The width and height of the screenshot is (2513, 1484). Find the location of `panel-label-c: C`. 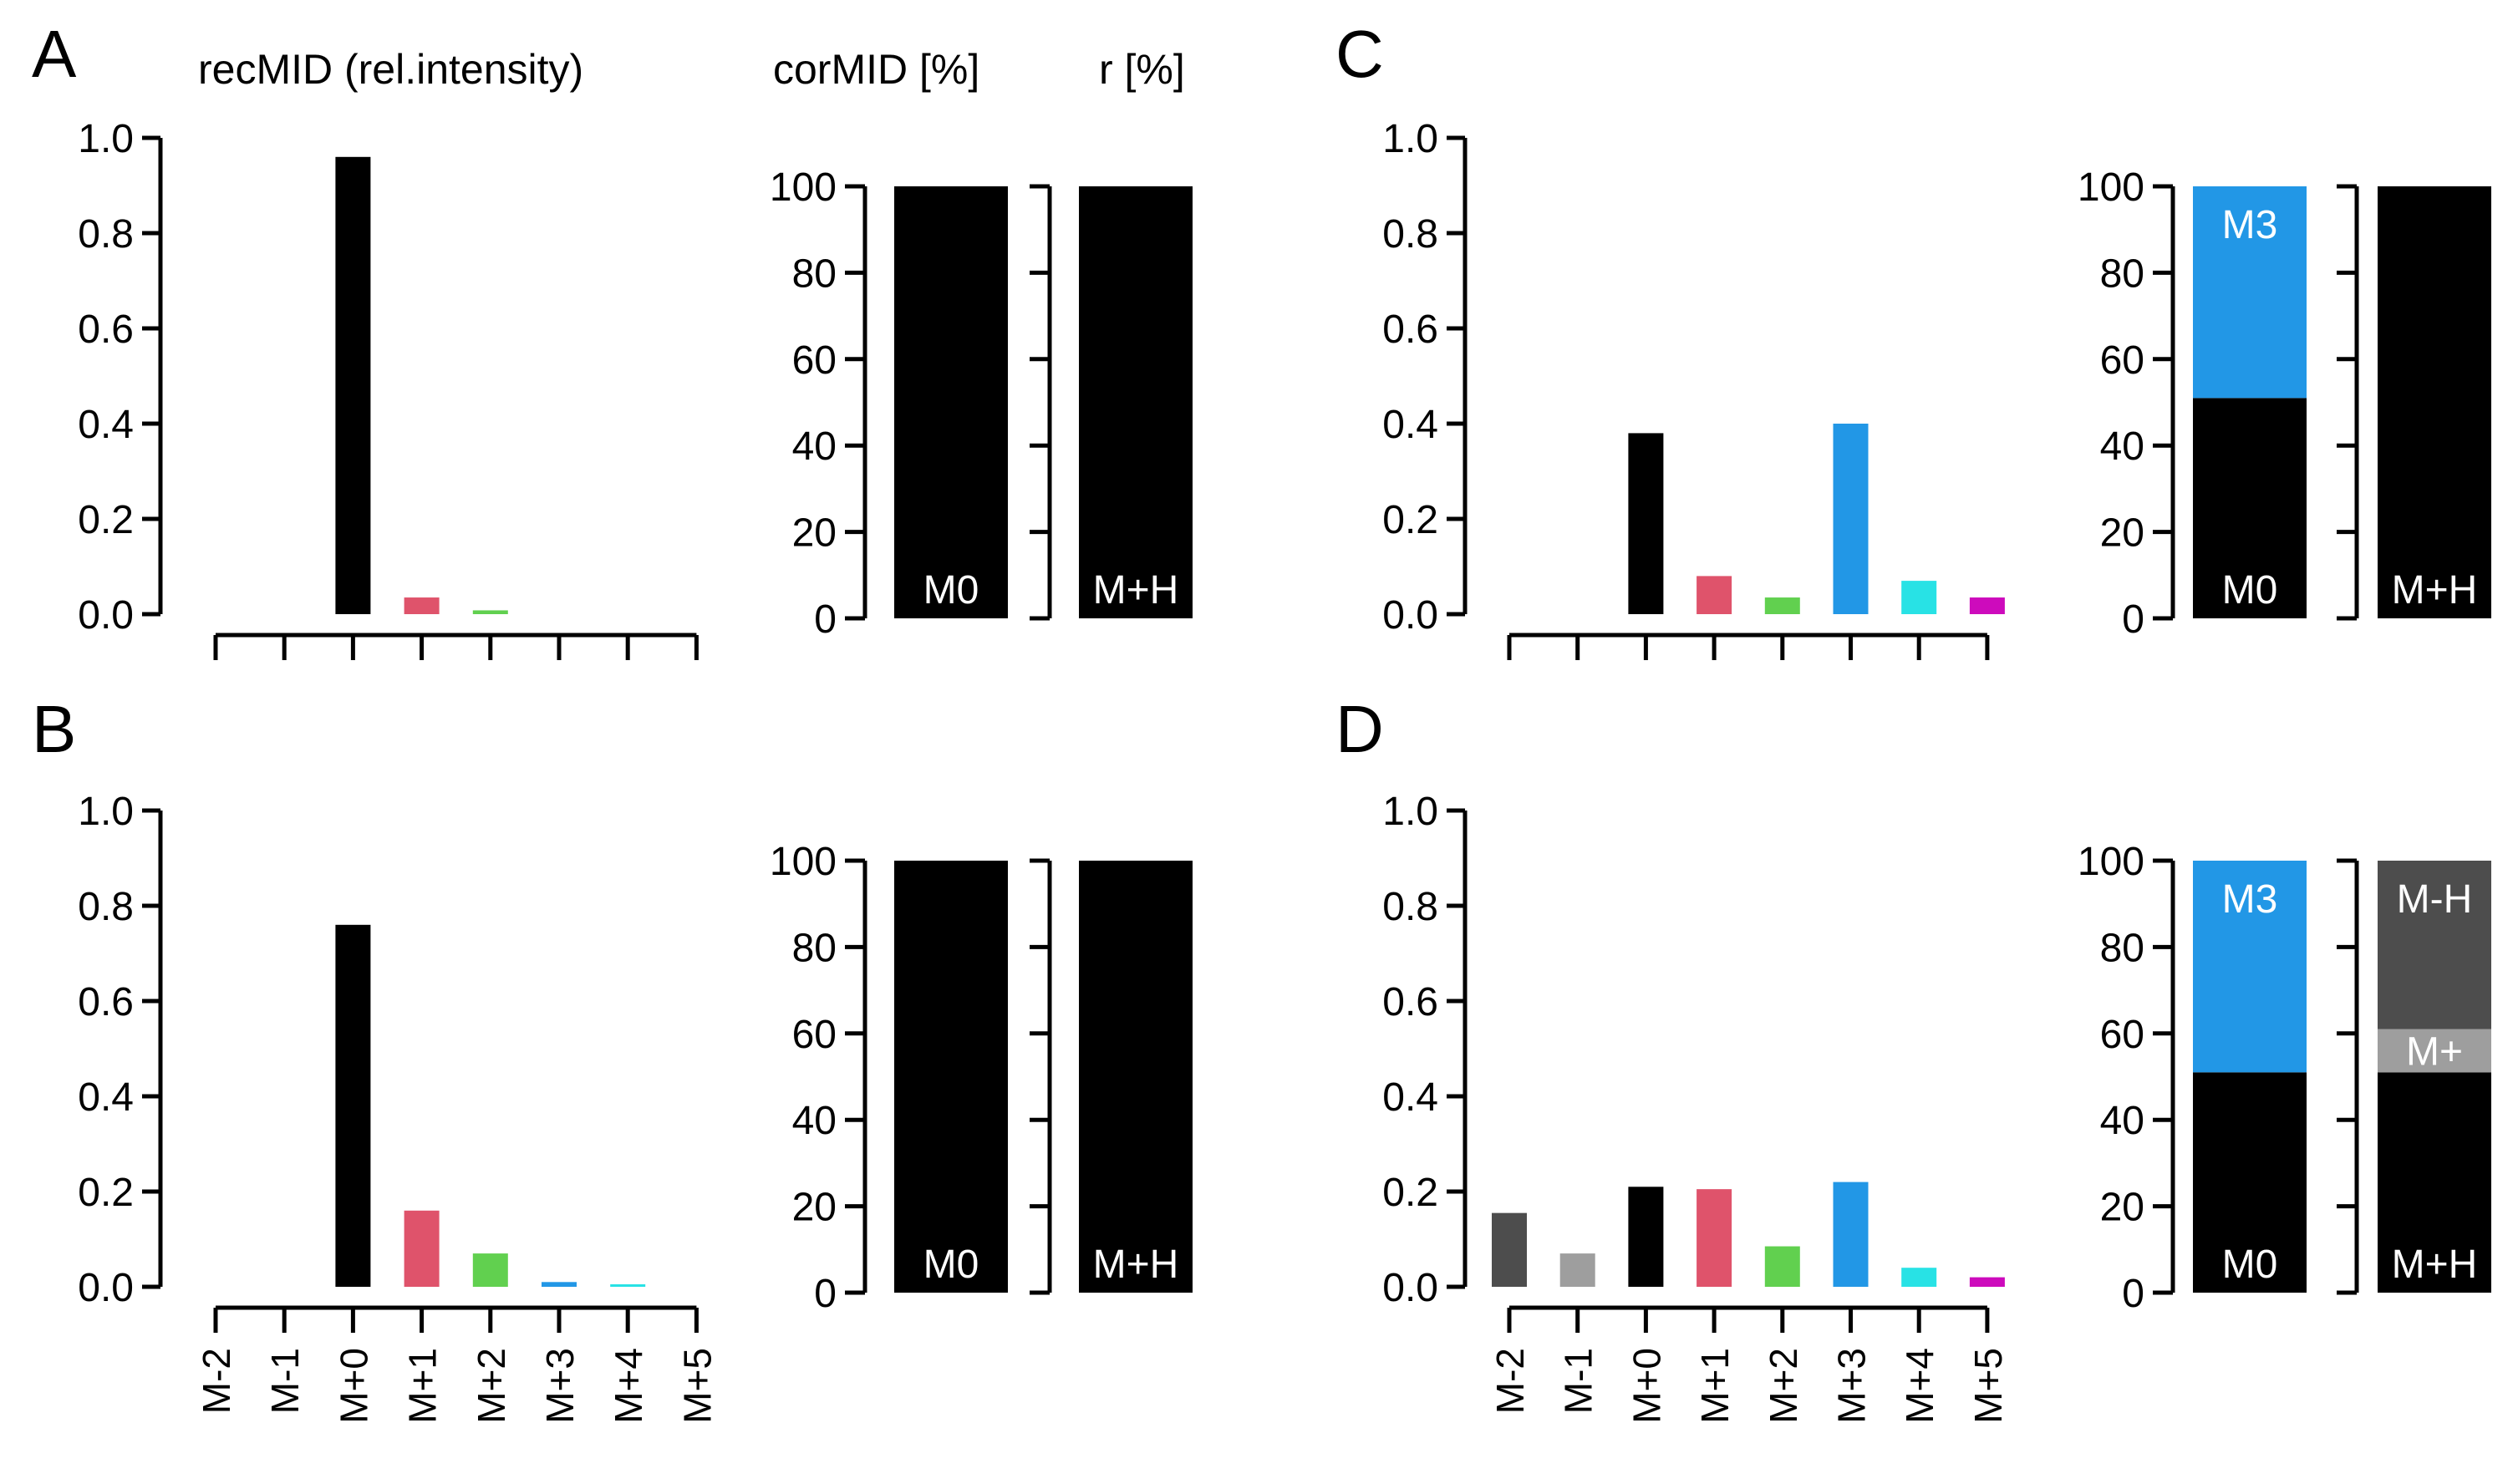

panel-label-c: C is located at coordinates (1360, 54).